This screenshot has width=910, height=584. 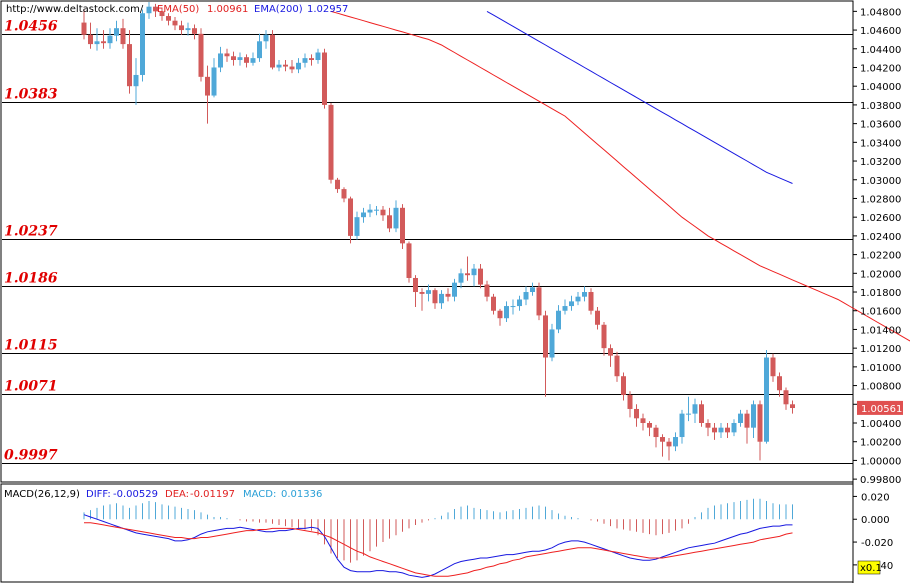 What do you see at coordinates (31, 456) in the screenshot?
I see `level-label-6: 0.9997` at bounding box center [31, 456].